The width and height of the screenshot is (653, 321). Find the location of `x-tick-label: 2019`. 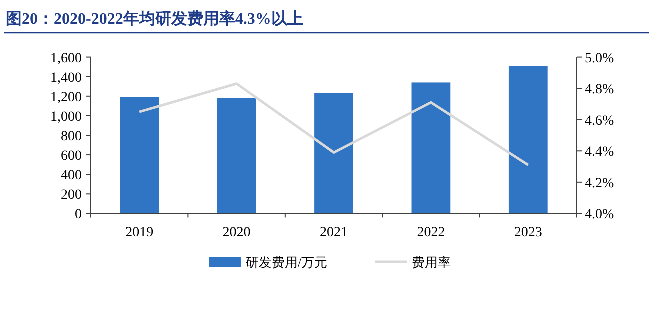

x-tick-label: 2019 is located at coordinates (140, 233).